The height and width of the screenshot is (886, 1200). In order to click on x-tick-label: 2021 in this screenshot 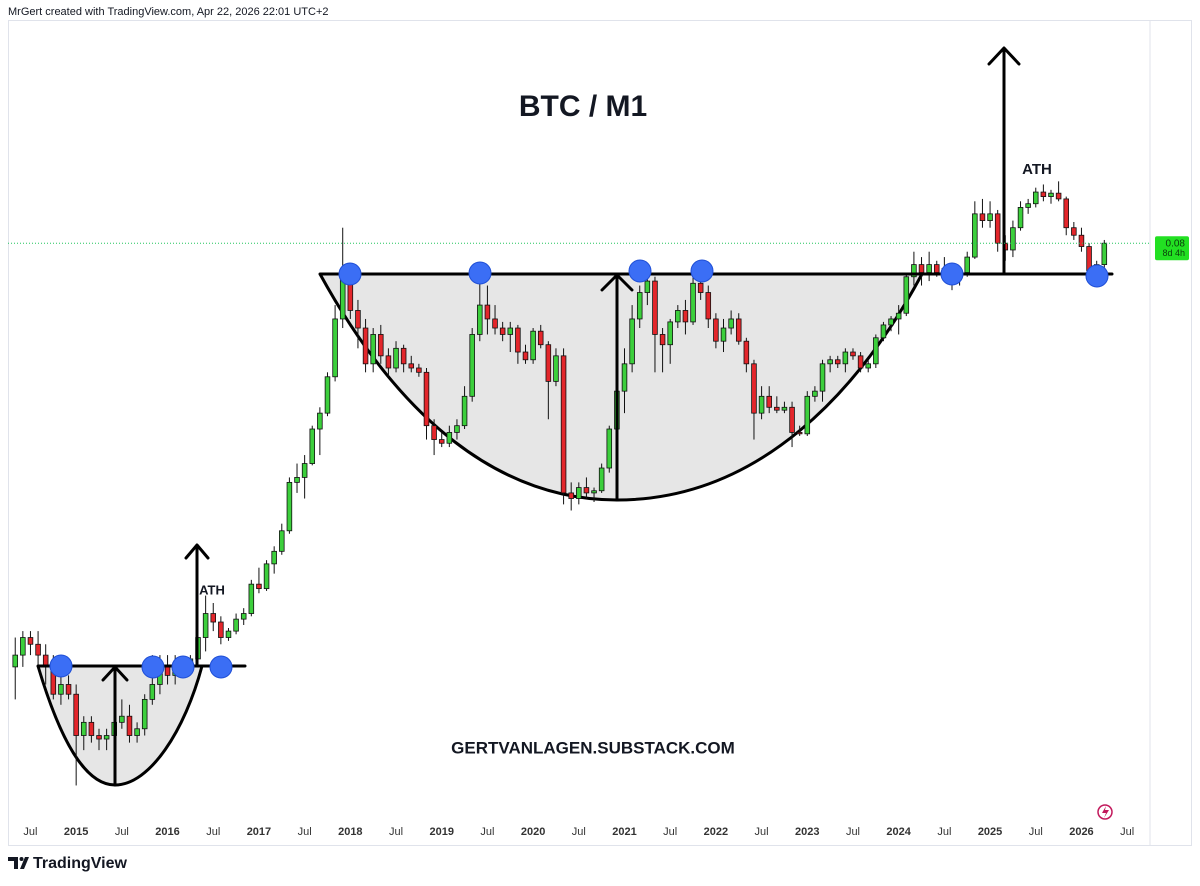, I will do `click(624, 832)`.